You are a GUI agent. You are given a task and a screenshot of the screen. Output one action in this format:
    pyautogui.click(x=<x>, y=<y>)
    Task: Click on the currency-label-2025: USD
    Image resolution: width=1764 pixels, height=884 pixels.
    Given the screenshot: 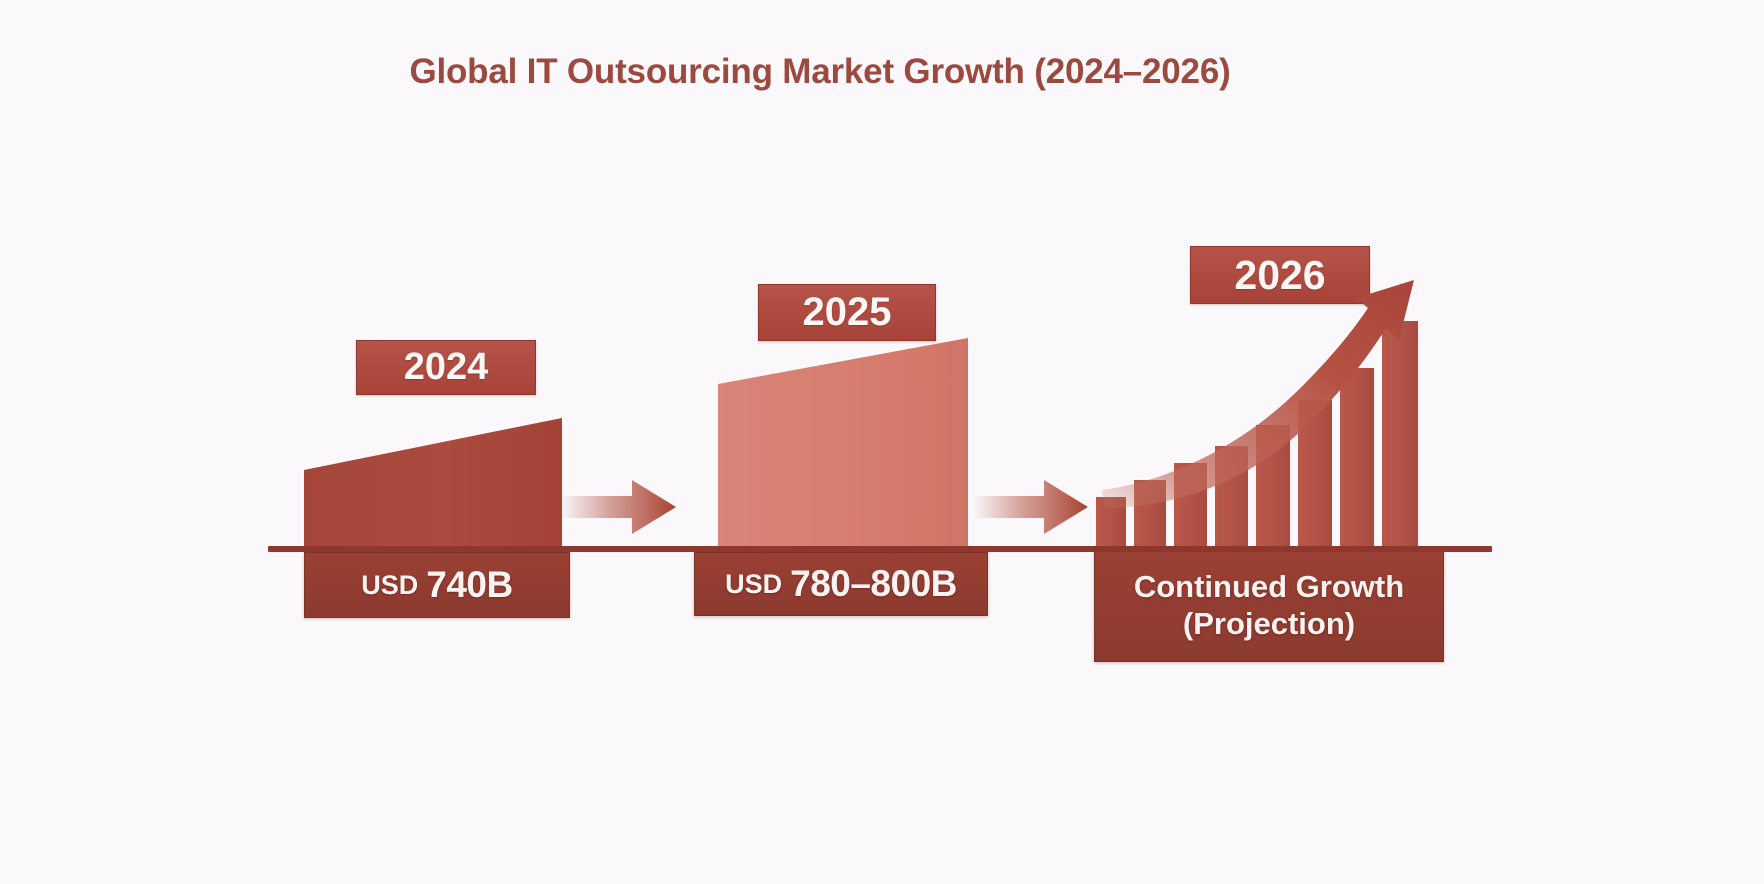 What is the action you would take?
    pyautogui.click(x=754, y=583)
    